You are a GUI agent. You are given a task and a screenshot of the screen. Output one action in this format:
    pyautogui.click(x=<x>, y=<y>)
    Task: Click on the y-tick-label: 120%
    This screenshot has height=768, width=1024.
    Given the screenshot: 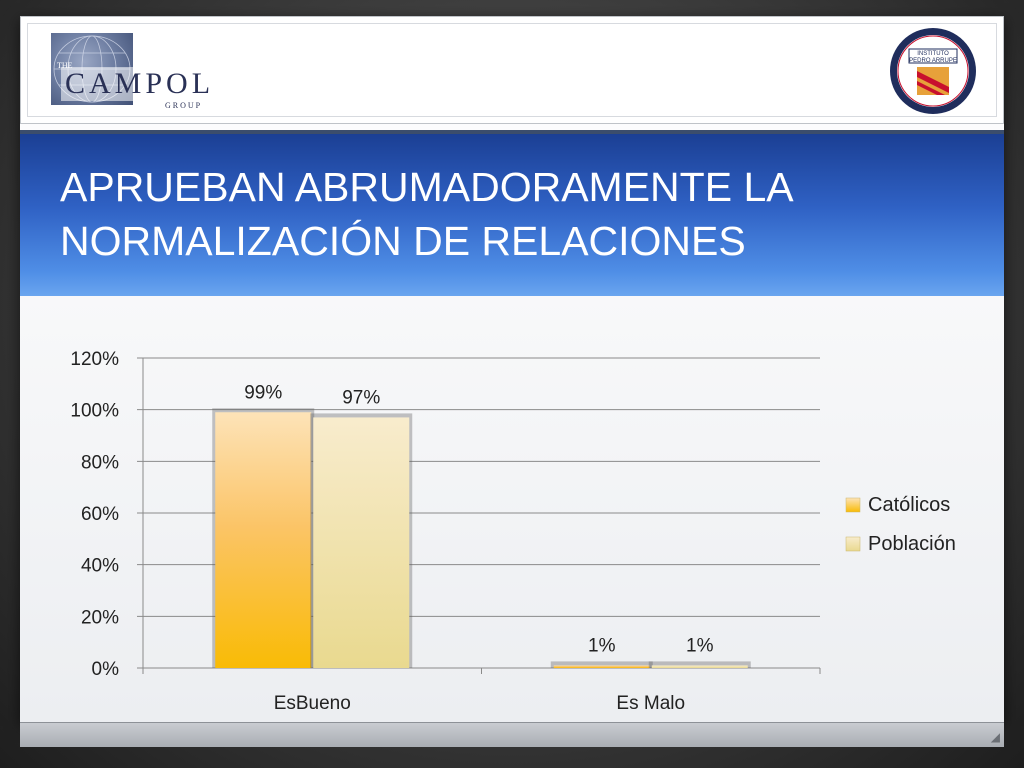 What is the action you would take?
    pyautogui.click(x=94, y=359)
    